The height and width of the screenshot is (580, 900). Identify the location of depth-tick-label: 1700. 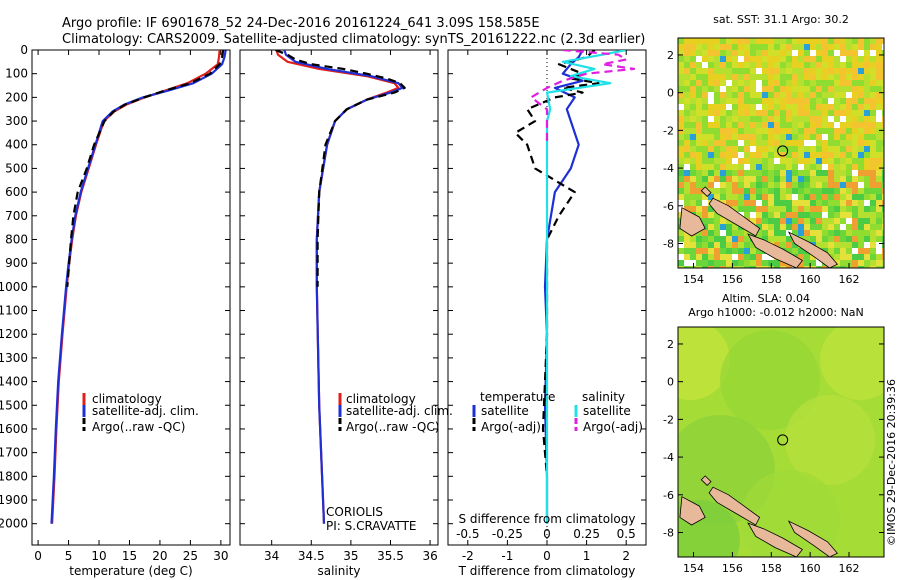
(14, 453).